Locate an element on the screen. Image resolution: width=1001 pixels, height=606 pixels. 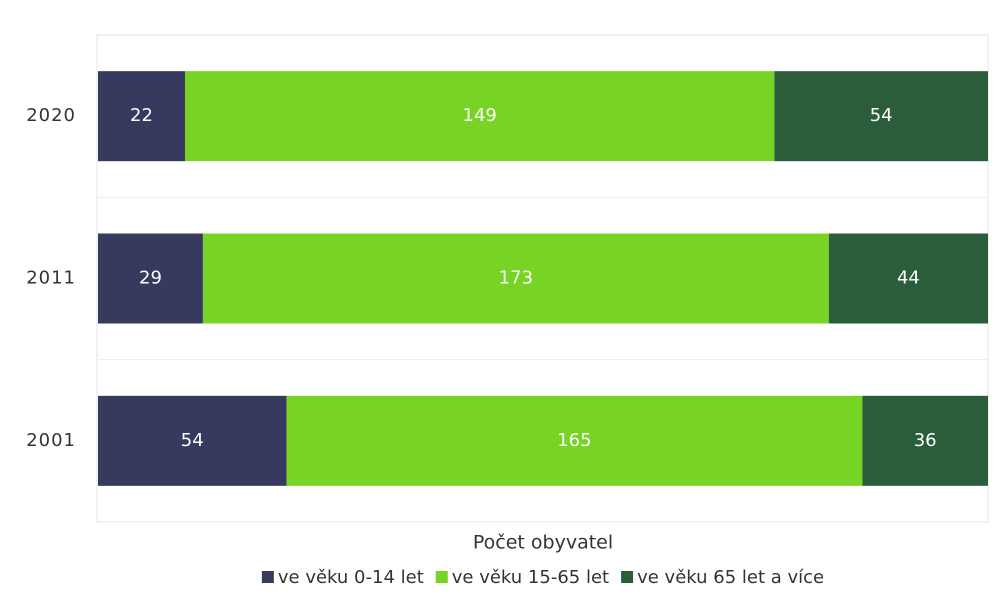
x-axis-label: Počet obyvatel is located at coordinates (543, 543).